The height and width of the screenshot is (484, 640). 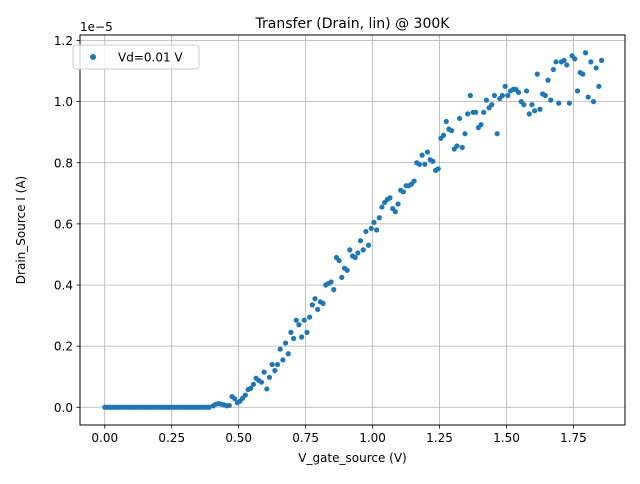 I want to click on x-tick-label: 1.25, so click(x=439, y=438).